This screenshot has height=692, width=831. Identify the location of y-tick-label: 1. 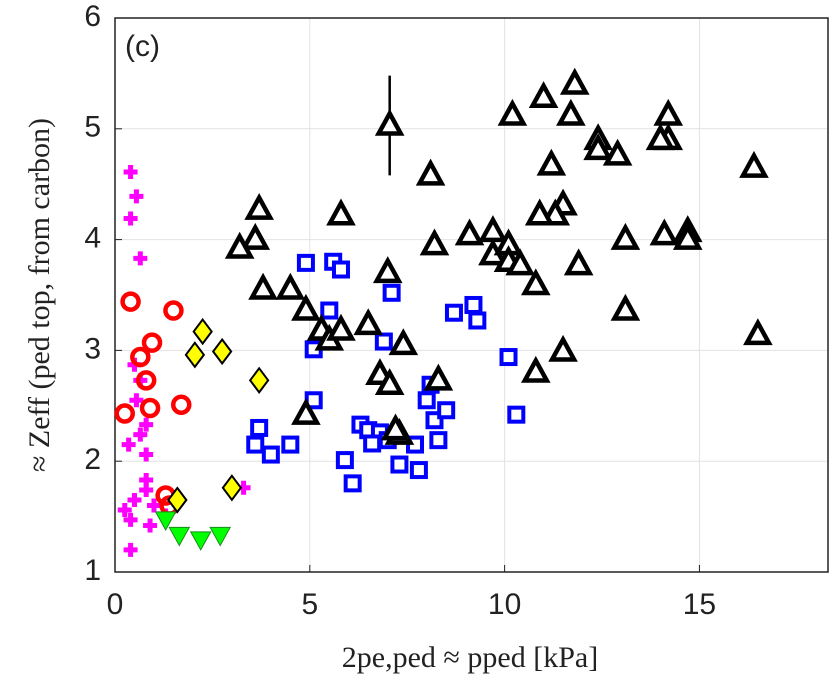
(92, 570).